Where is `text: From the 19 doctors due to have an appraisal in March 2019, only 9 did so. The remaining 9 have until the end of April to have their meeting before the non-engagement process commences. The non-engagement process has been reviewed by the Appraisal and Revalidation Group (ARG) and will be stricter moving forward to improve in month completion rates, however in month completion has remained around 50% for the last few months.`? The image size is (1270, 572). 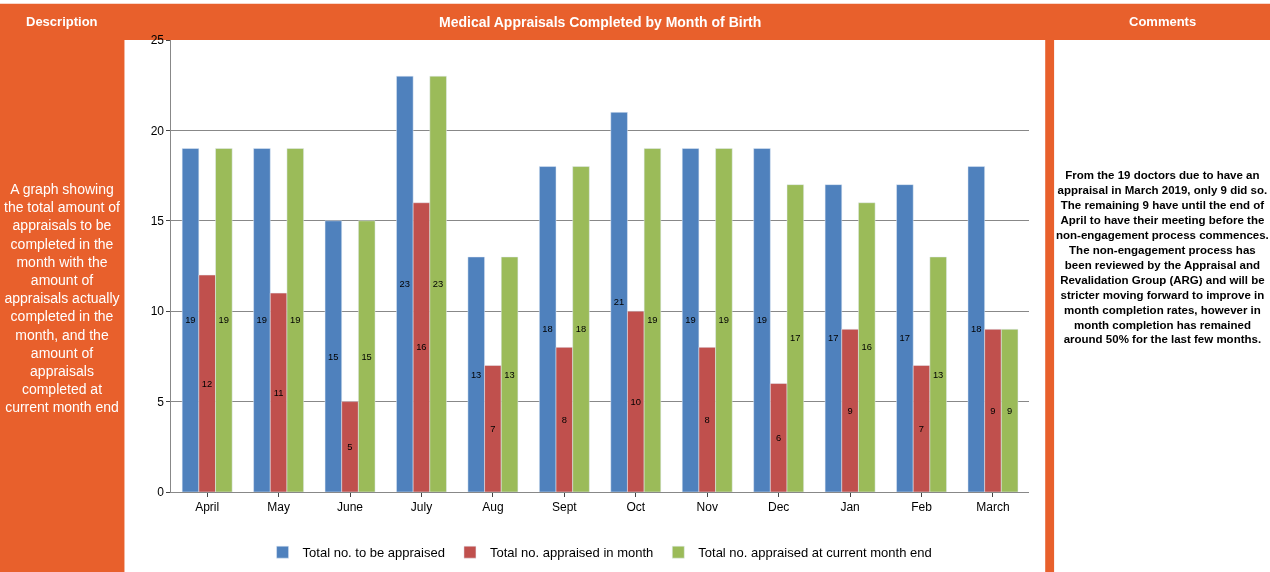 text: From the 19 doctors due to have an appraisal in March 2019, only 9 did so. The remaining 9 have until the end of April to have their meeting before the non-engagement process commences. The non-engagement process has been reviewed by the Appraisal and Revalidation Group (ARG) and will be stricter moving forward to improve in month completion rates, however in month completion has remained around 50% for the last few months. is located at coordinates (1162, 257).